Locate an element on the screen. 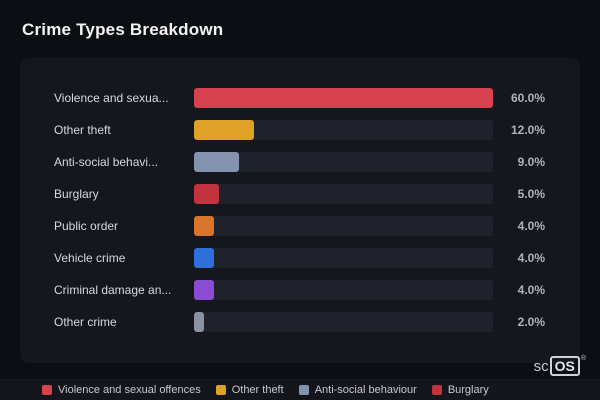 Image resolution: width=600 pixels, height=400 pixels. bar-value: 60.0% is located at coordinates (527, 98).